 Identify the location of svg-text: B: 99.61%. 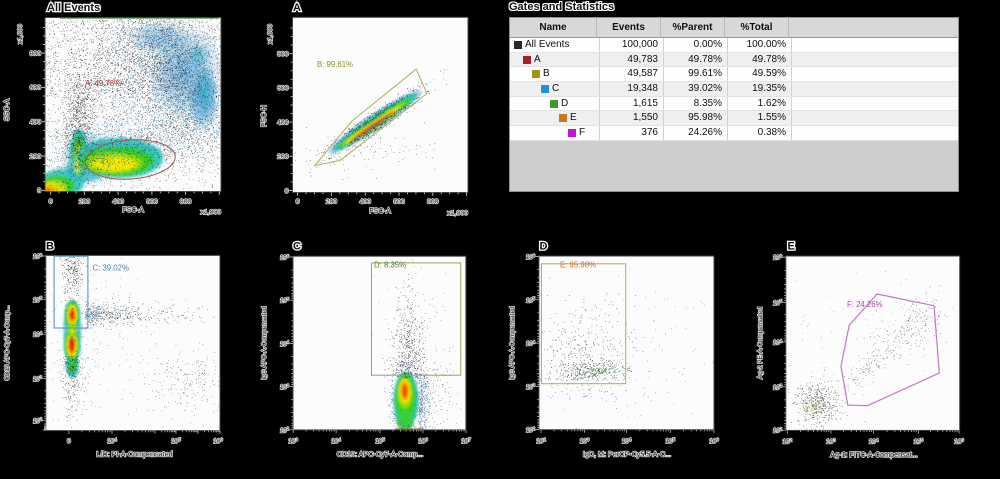
(335, 64).